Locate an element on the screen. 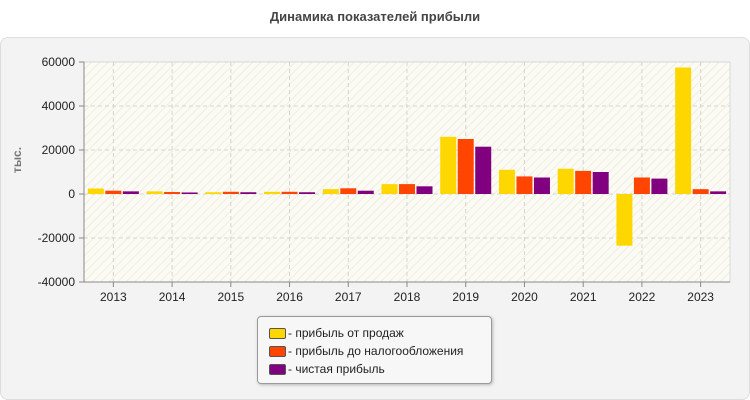 The image size is (750, 400). legend-label-pretax: - прибыль до налогообложения is located at coordinates (376, 351).